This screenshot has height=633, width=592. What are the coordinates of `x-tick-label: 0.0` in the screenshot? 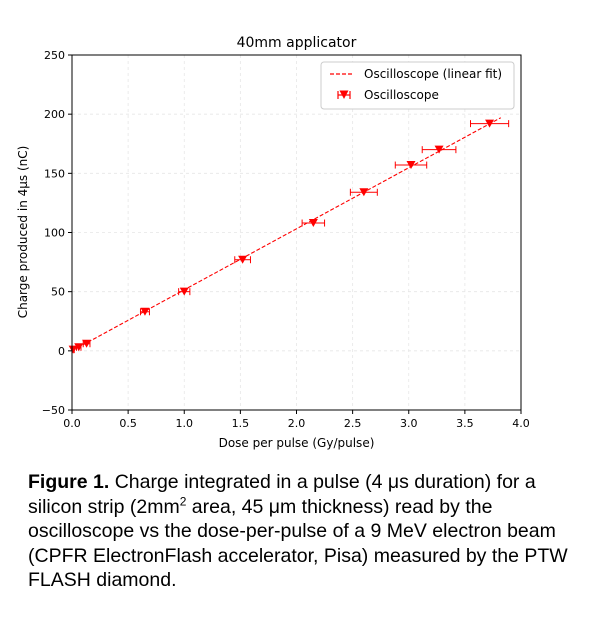 It's located at (72, 423).